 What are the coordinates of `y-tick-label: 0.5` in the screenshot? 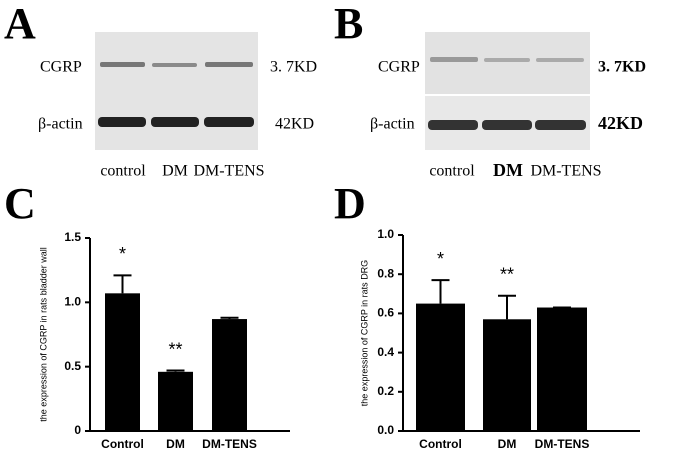 It's located at (72, 366).